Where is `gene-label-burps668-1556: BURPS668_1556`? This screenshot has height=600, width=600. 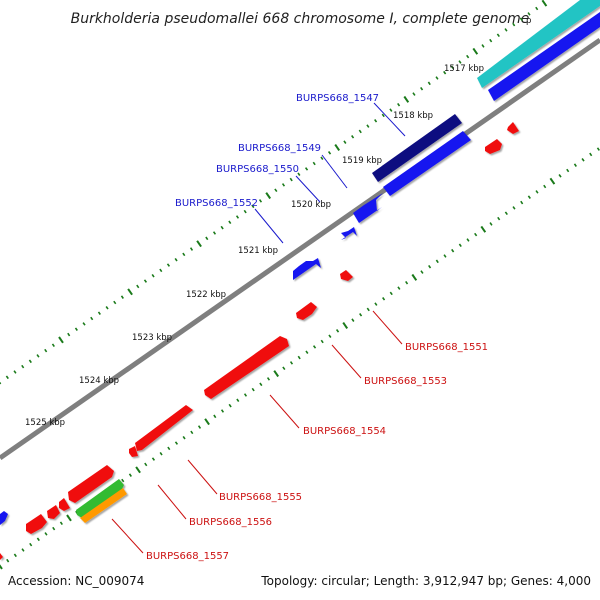 gene-label-burps668-1556: BURPS668_1556 is located at coordinates (230, 522).